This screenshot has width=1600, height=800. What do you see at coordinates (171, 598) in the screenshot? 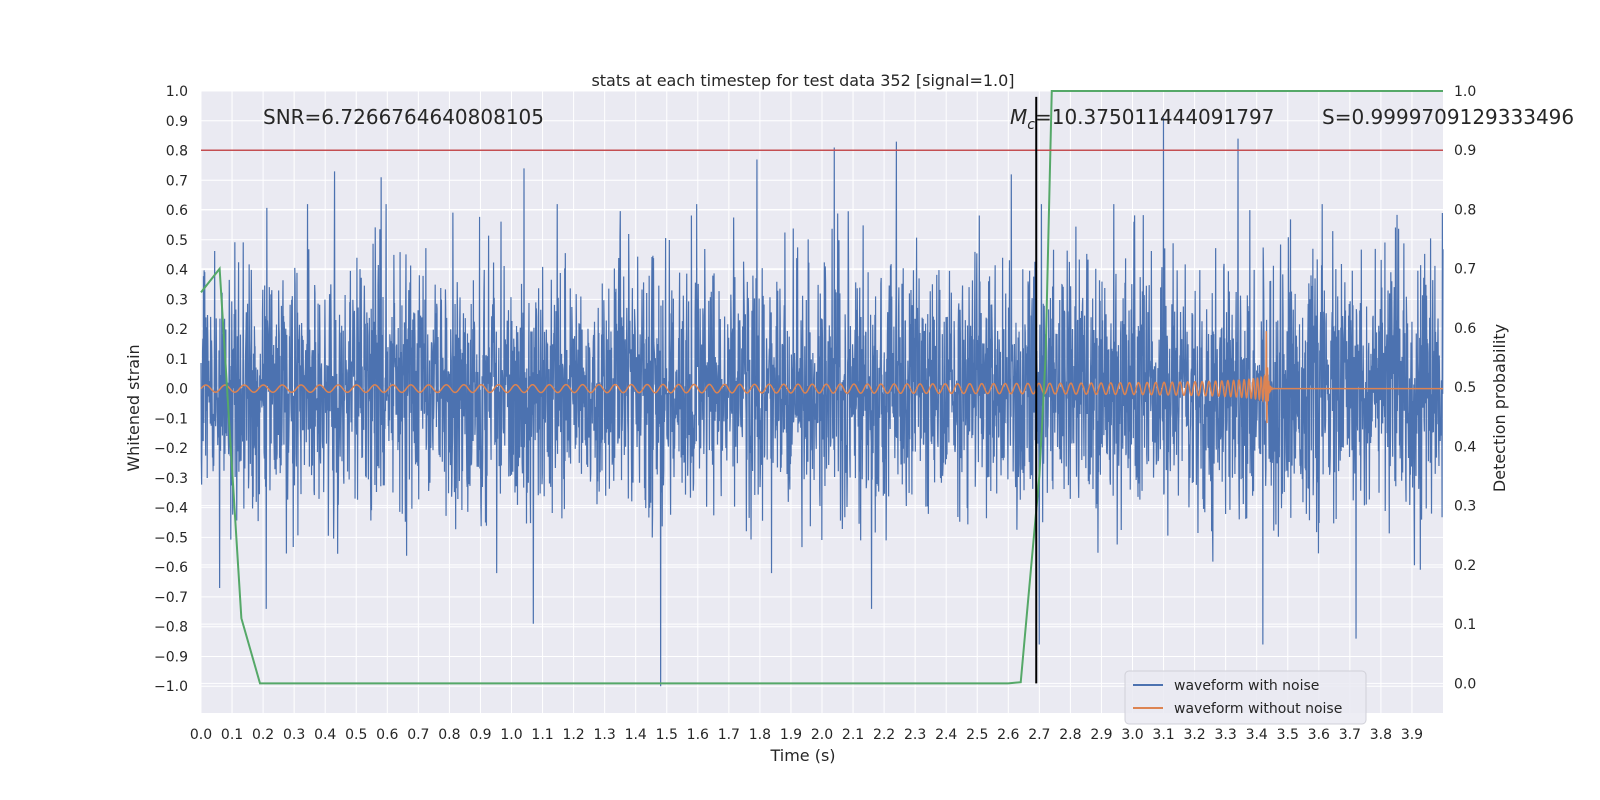
I see `y-tick-label: −0.7` at bounding box center [171, 598].